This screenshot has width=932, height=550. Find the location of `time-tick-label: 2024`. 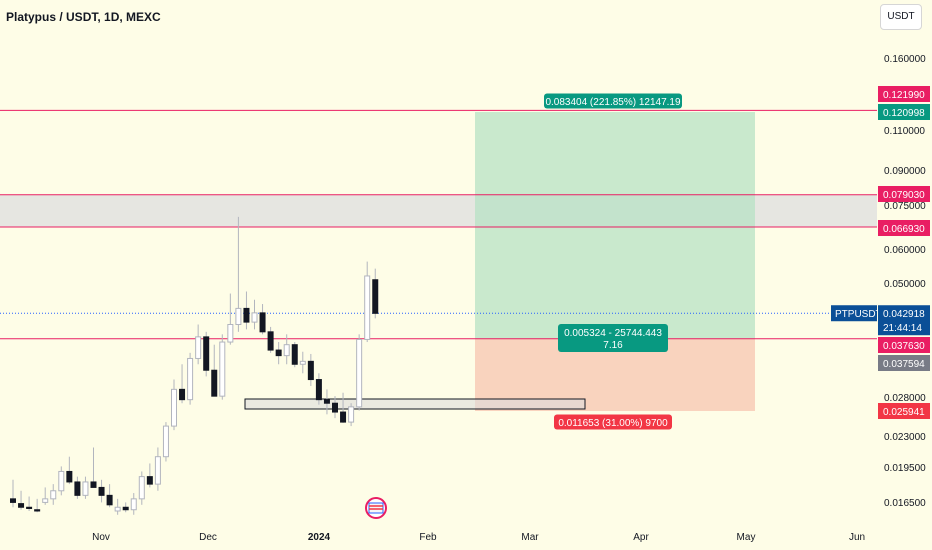

time-tick-label: 2024 is located at coordinates (319, 537).